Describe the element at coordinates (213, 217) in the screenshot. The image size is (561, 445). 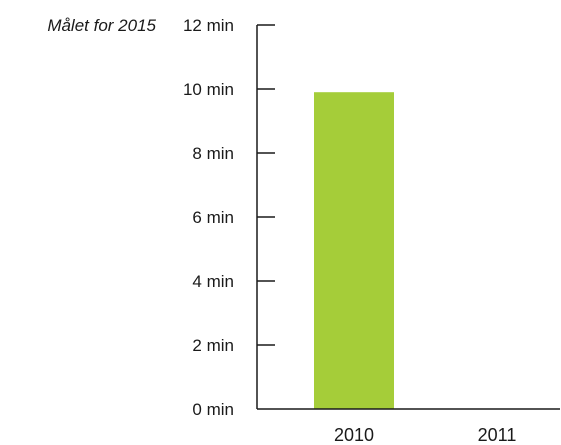
I see `y-tick-label: 6 min` at that location.